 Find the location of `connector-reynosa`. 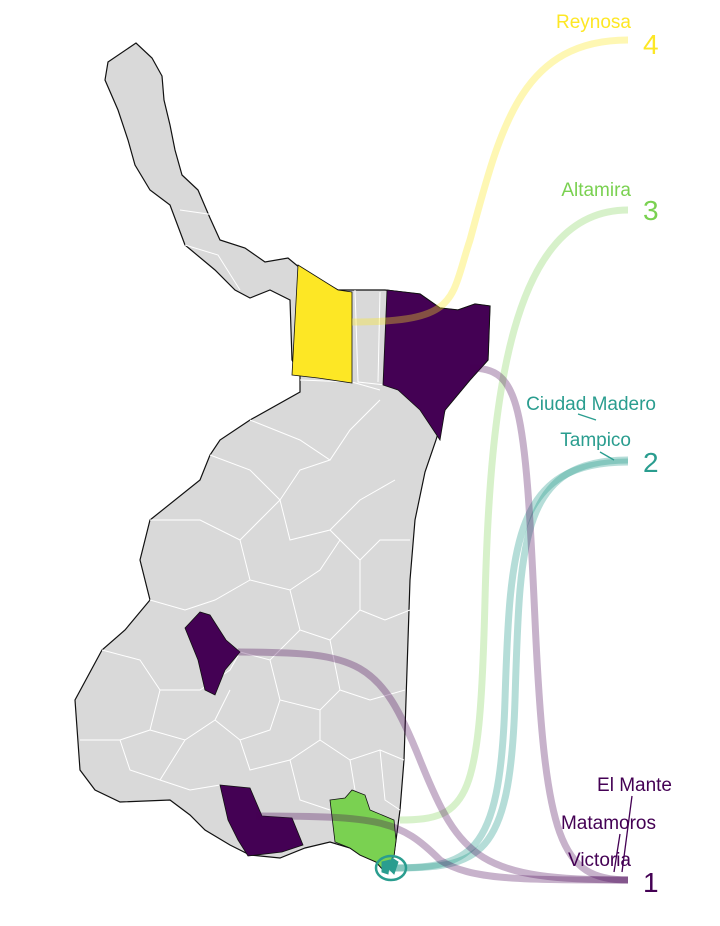

connector-reynosa is located at coordinates (490, 181).